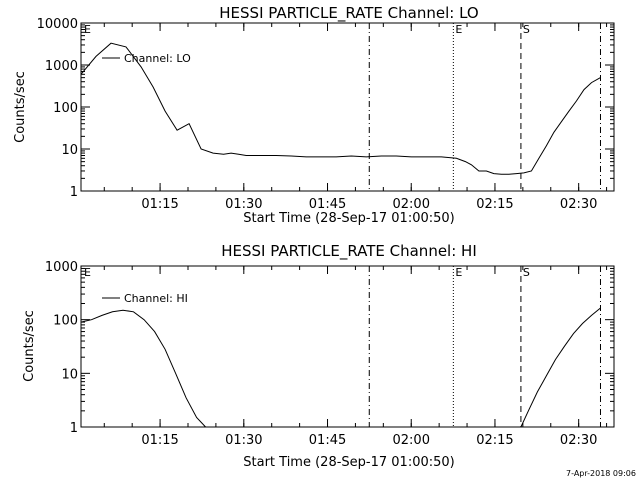 The height and width of the screenshot is (480, 640). Describe the element at coordinates (156, 298) in the screenshot. I see `legend-label: Channel: HI` at that location.